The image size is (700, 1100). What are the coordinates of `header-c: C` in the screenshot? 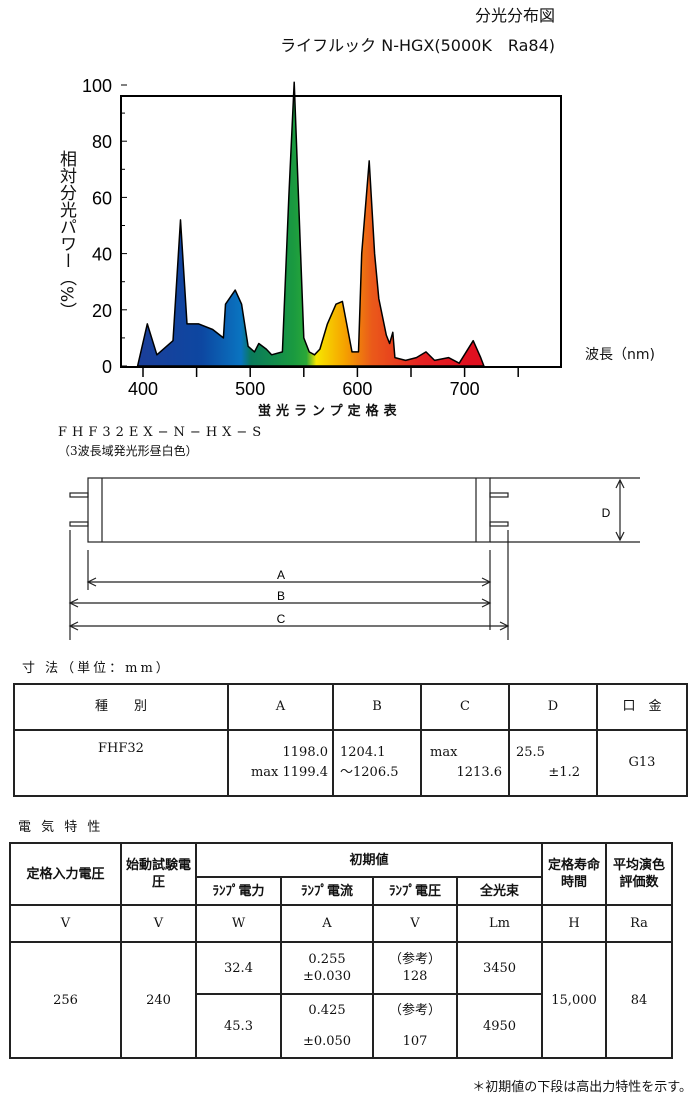 It's located at (465, 707).